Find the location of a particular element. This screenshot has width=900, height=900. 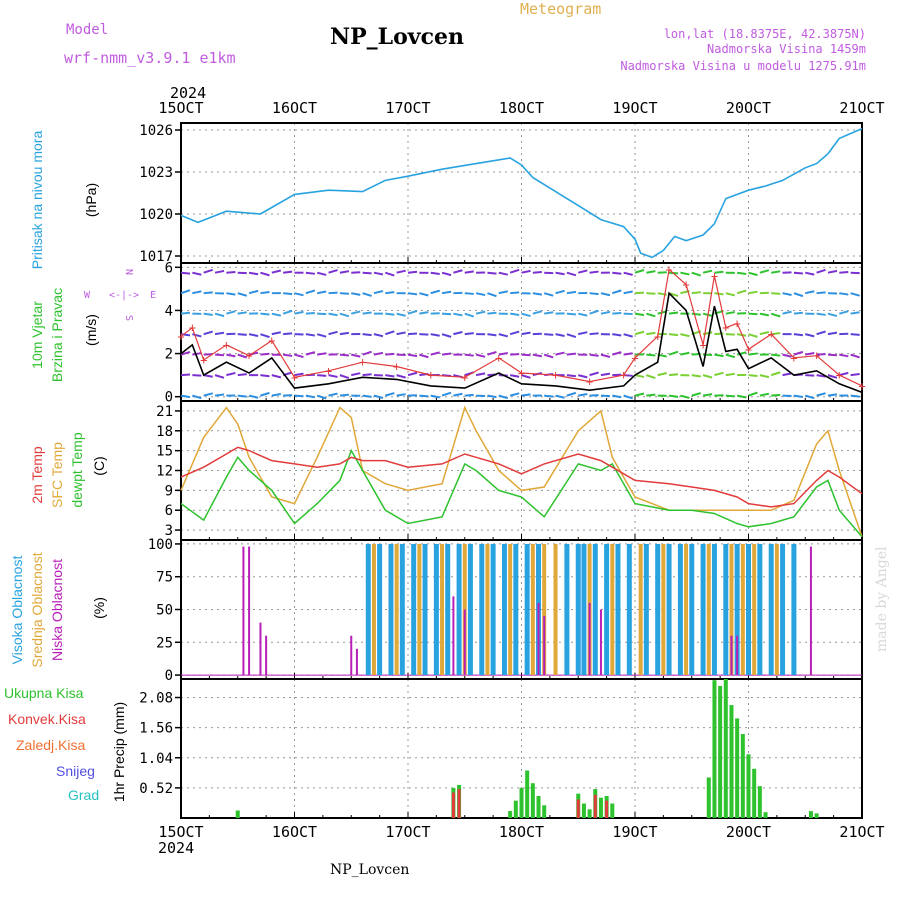

y-tick-label: 0.52 is located at coordinates (156, 789).